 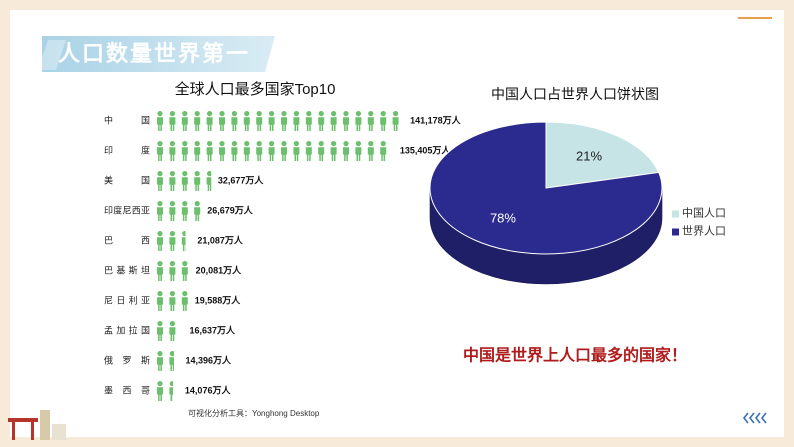 I want to click on row-label: 俄罗斯, so click(x=127, y=359).